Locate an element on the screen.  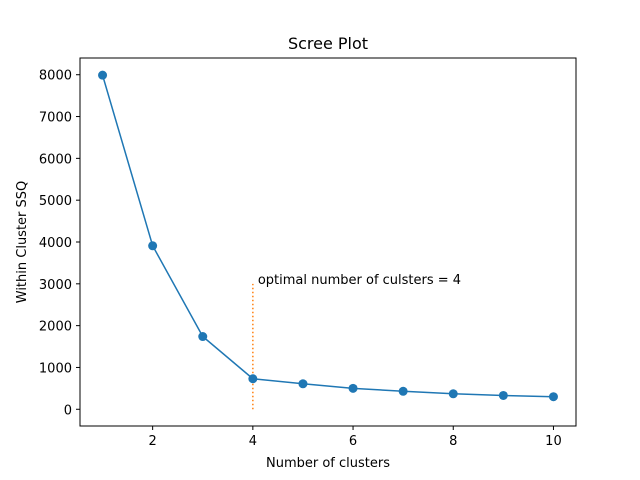
y-tick-label: 4000 is located at coordinates (55, 243).